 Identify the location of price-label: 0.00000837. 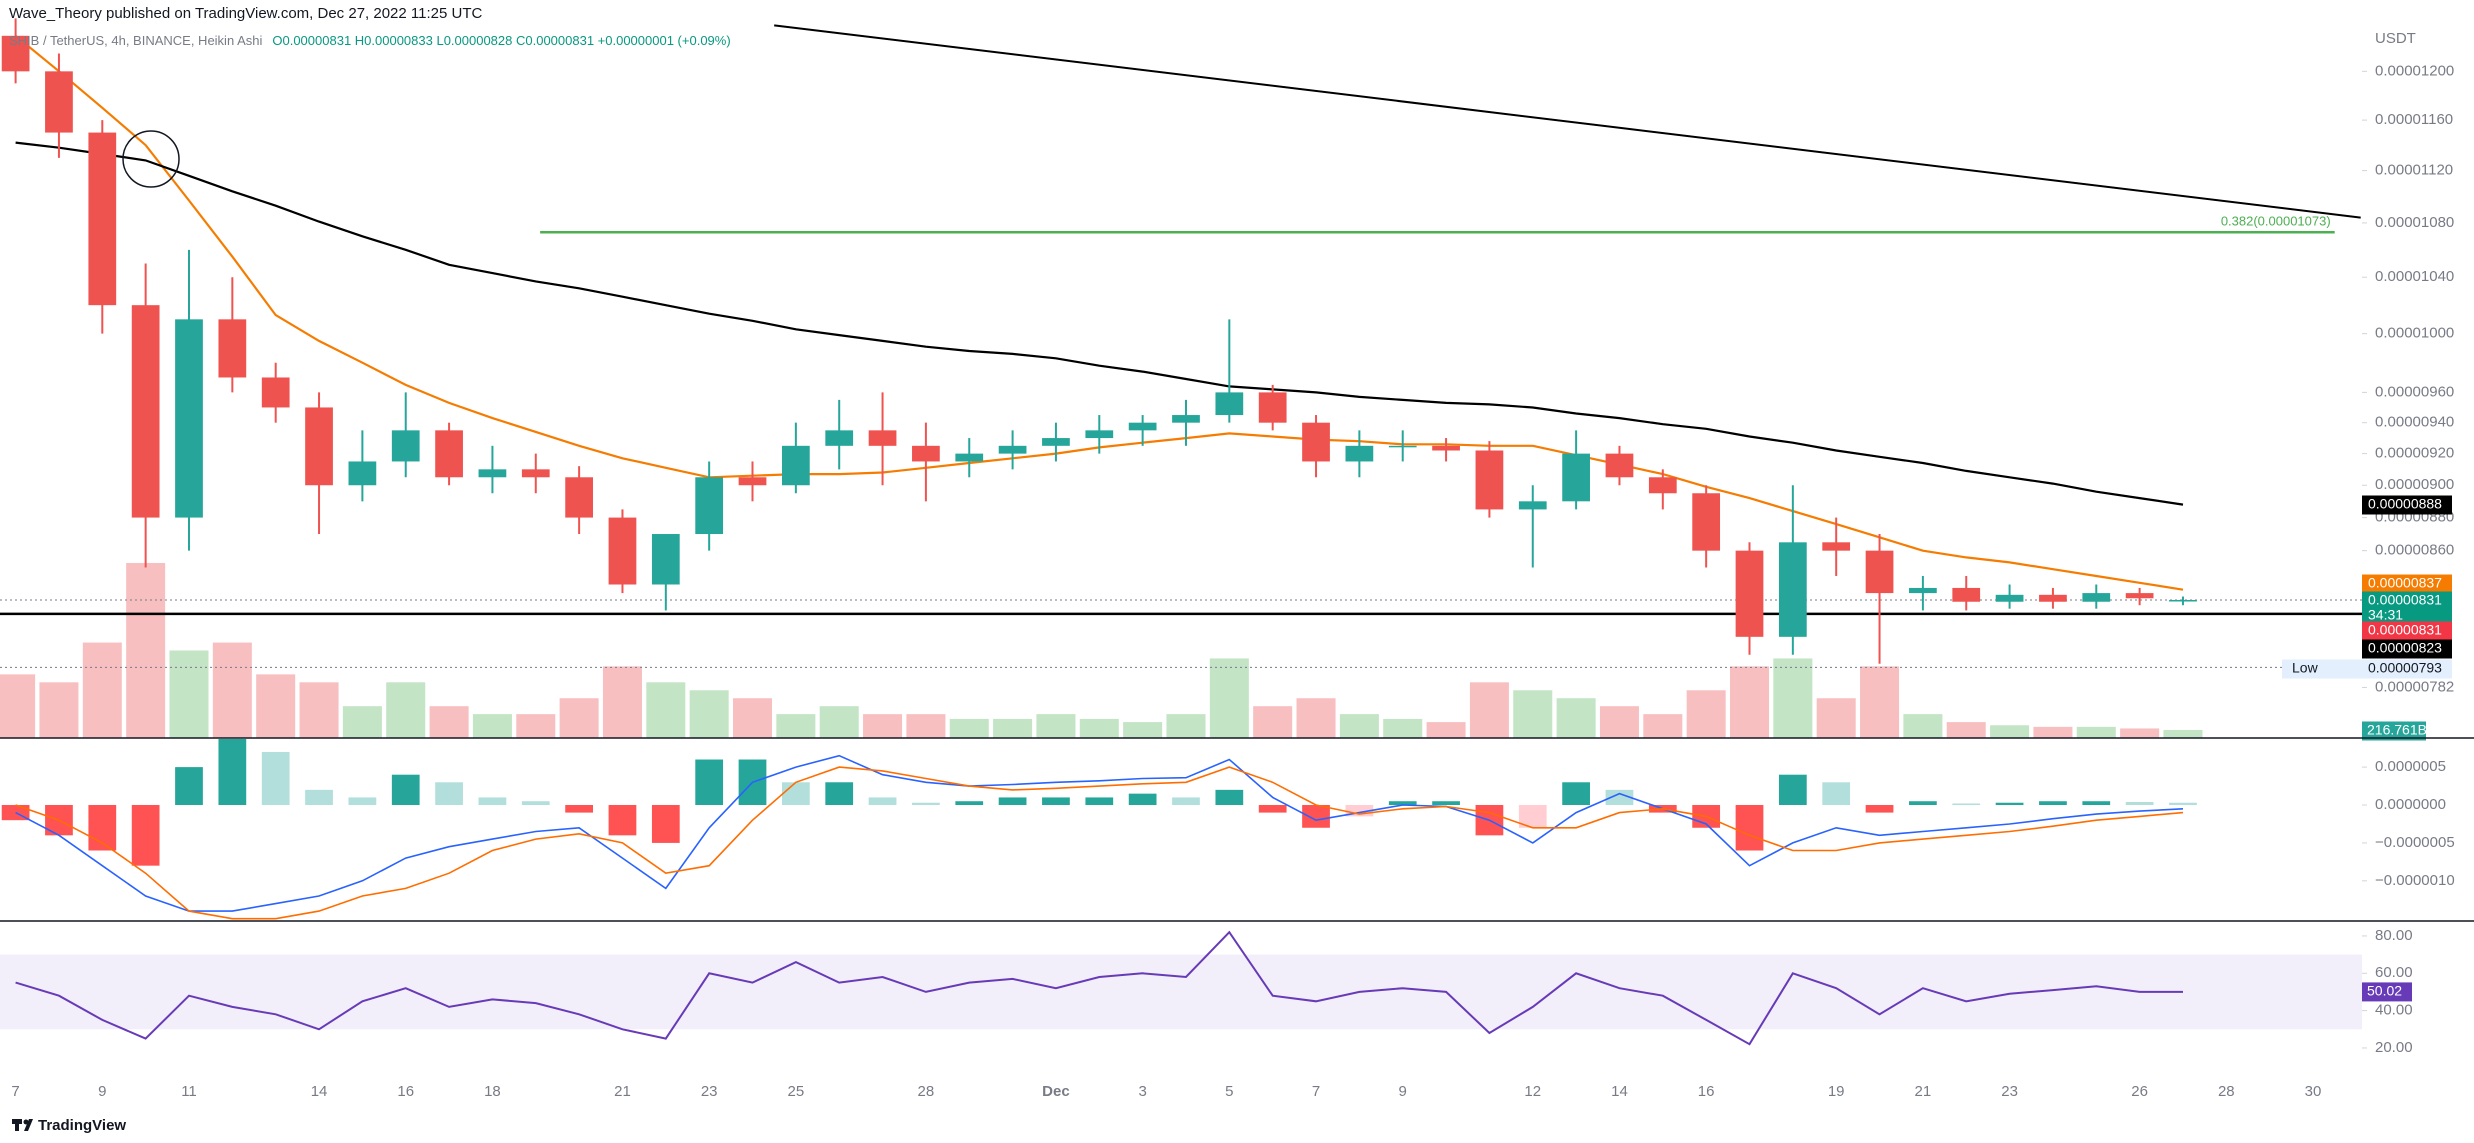
(2405, 583).